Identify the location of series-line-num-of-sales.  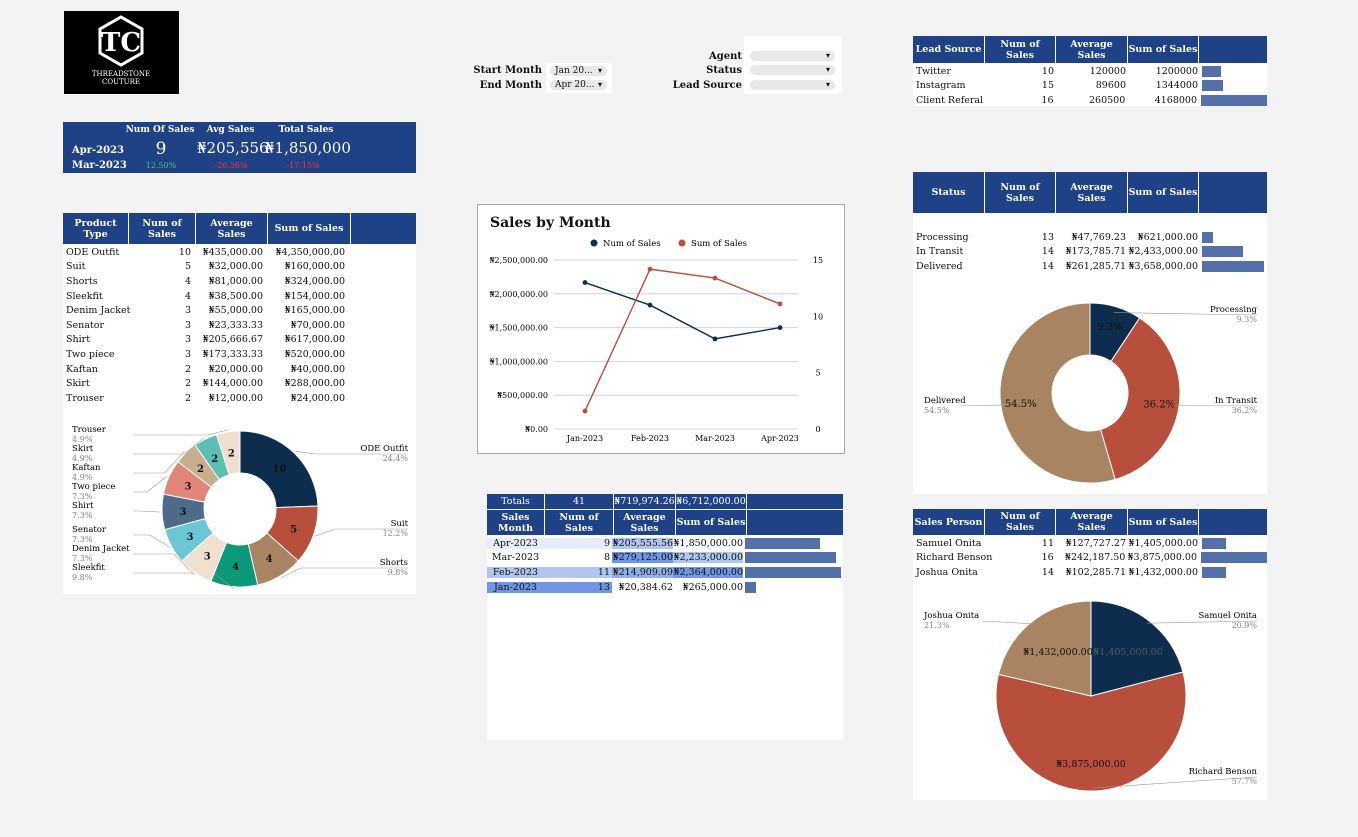
(682, 310).